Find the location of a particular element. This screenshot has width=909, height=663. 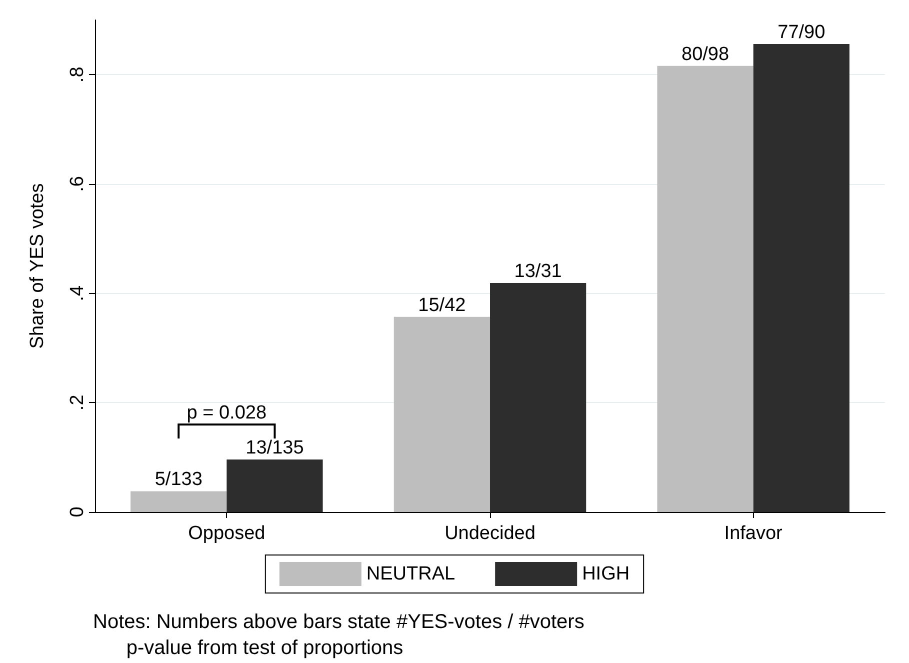

data-label: 5/133 is located at coordinates (178, 479).